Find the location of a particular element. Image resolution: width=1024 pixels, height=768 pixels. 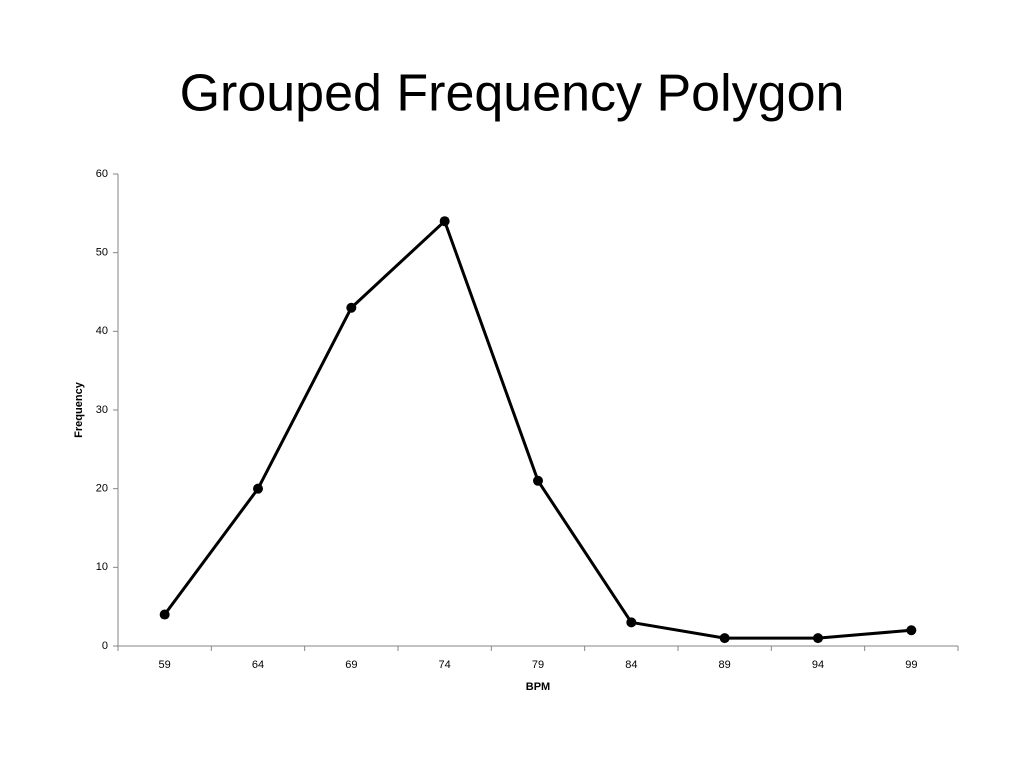

y-tick-label: 20 is located at coordinates (102, 489).